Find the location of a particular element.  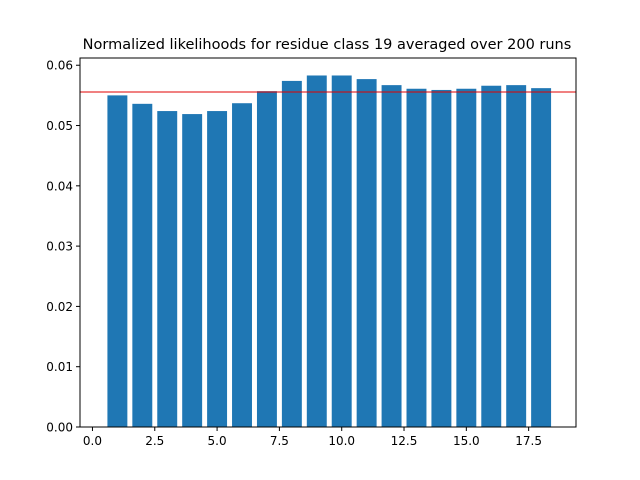

y-tick-label: 0.02 is located at coordinates (59, 307).